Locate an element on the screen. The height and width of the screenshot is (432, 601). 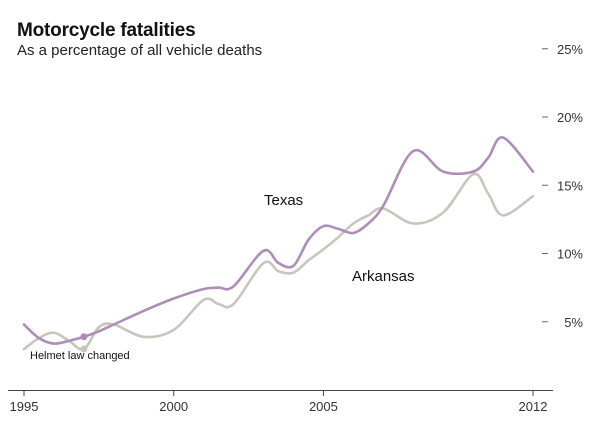
y-tick-label: 15% is located at coordinates (570, 185).